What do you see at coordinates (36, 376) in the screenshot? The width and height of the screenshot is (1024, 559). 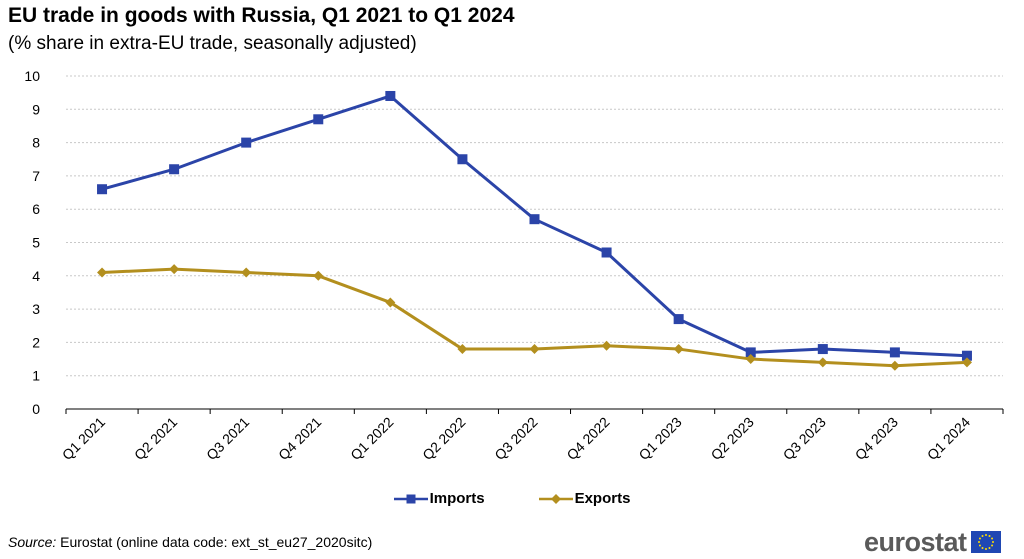 I see `y-tick-label: 1` at bounding box center [36, 376].